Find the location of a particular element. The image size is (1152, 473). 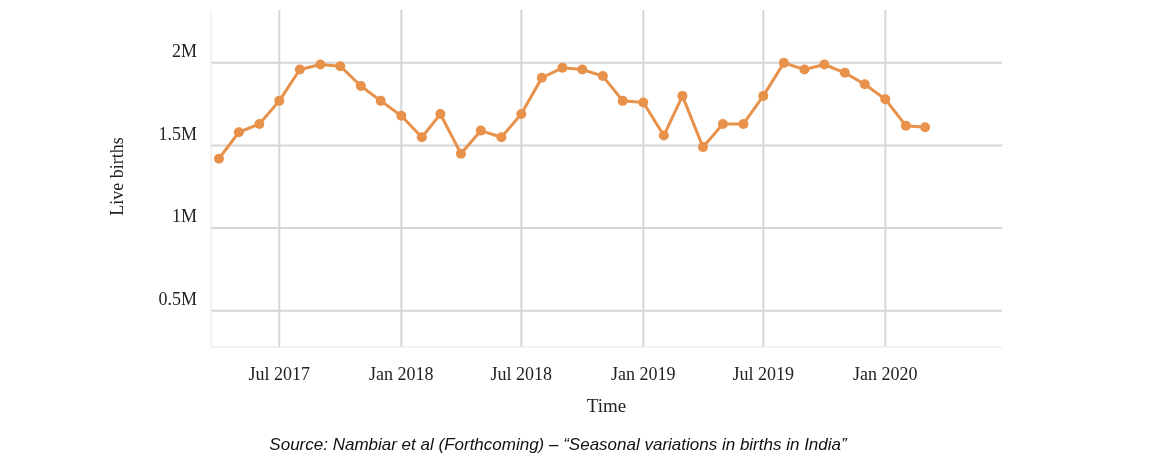

x-tick-label: Jan 2019 is located at coordinates (643, 373).